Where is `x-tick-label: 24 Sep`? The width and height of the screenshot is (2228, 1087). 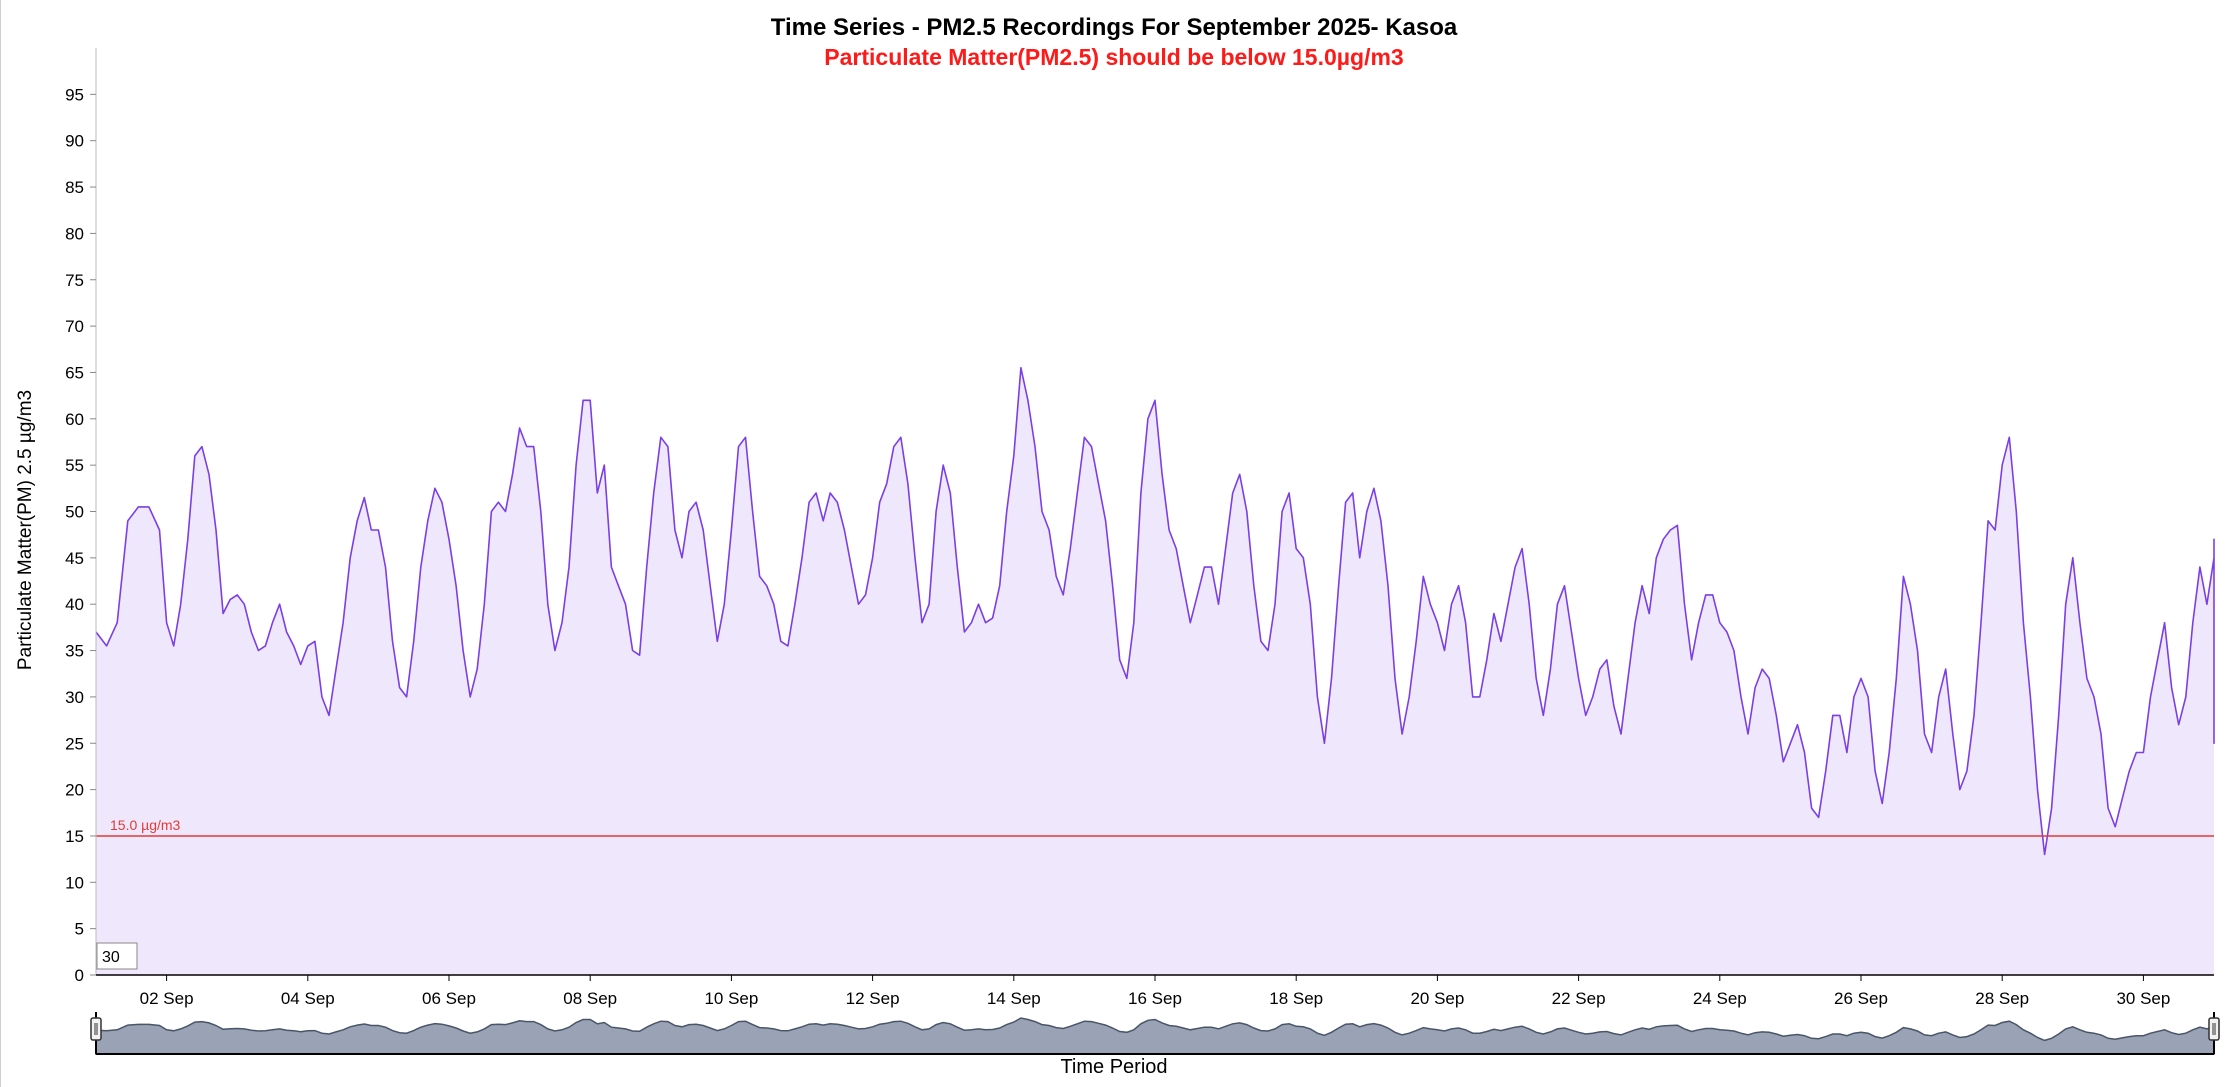
x-tick-label: 24 Sep is located at coordinates (1720, 998).